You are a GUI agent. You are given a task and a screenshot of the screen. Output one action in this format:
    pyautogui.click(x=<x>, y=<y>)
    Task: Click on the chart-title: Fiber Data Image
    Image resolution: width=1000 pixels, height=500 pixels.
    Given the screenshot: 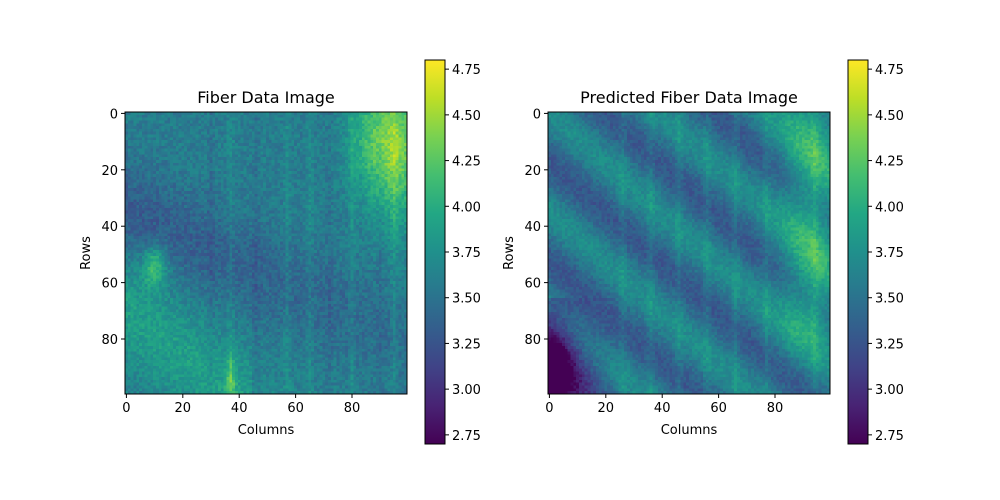 What is the action you would take?
    pyautogui.click(x=266, y=97)
    